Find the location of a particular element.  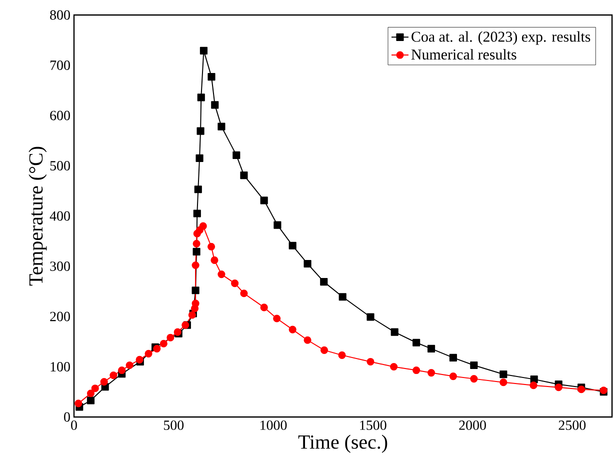

y-tick-label: 500 is located at coordinates (60, 165).